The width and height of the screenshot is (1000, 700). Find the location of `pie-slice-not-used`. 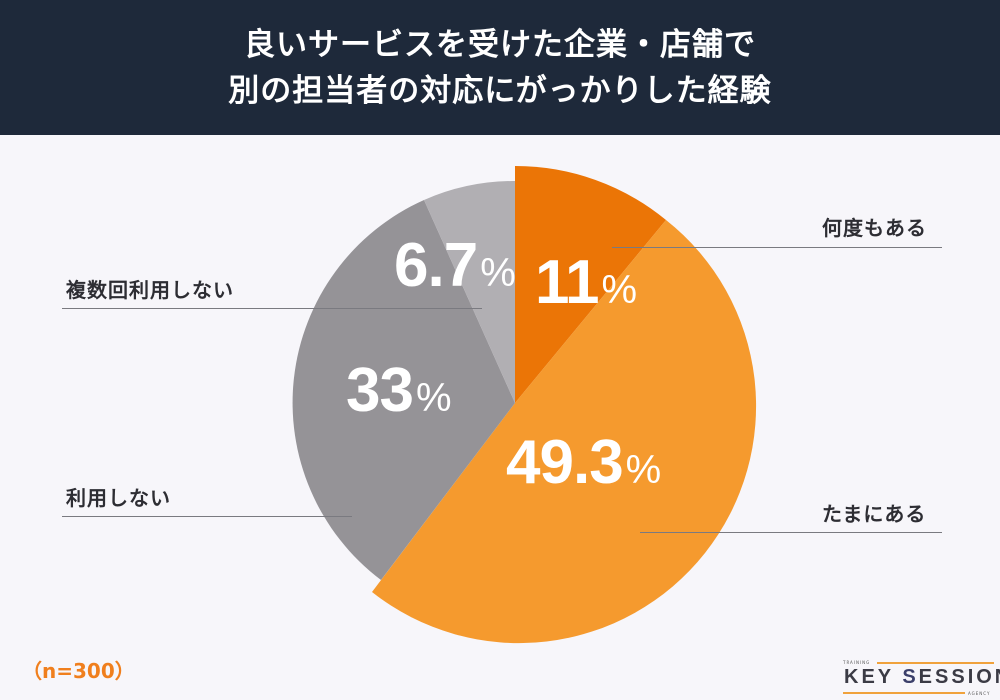

pie-slice-not-used is located at coordinates (403, 390).